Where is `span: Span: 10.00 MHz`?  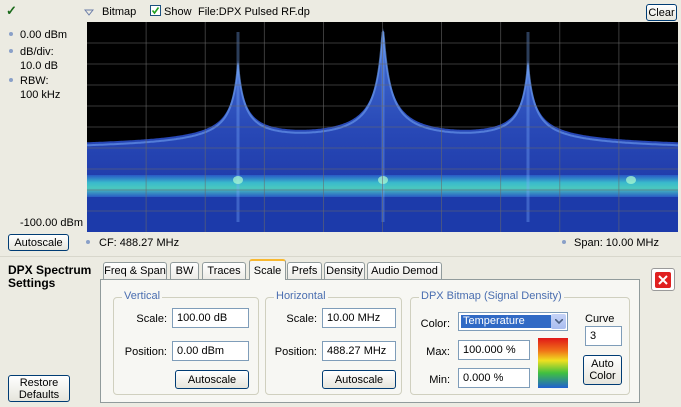 span: Span: 10.00 MHz is located at coordinates (616, 243).